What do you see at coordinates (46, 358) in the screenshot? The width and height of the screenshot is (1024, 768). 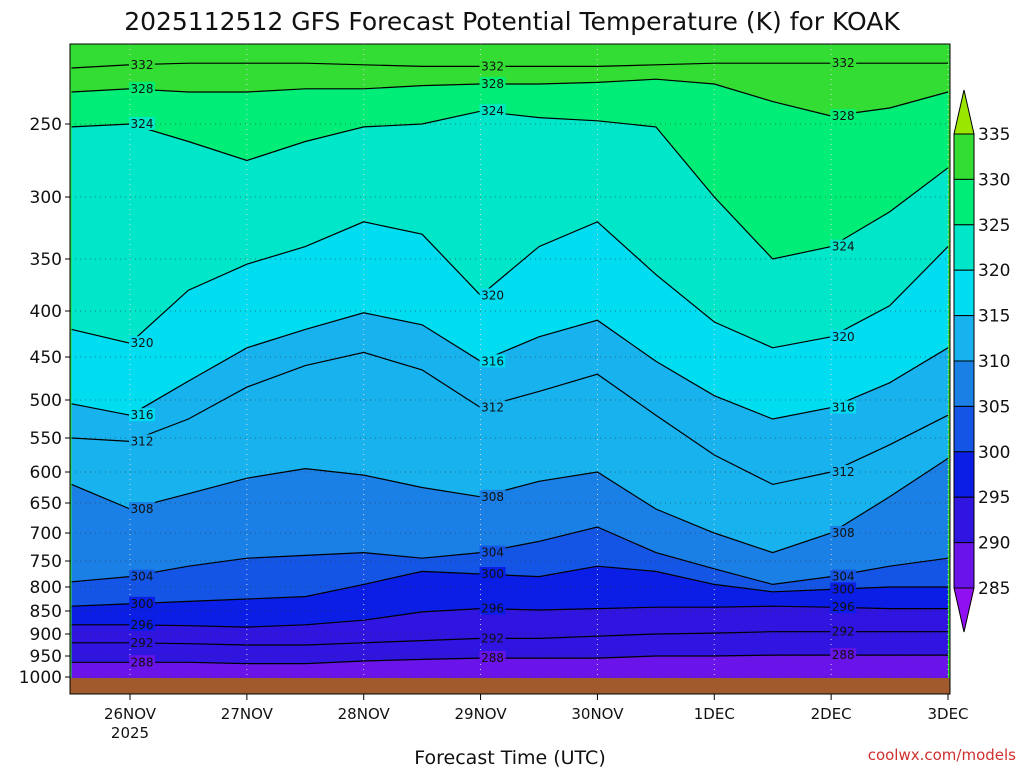 I see `y-tick-label: 450` at bounding box center [46, 358].